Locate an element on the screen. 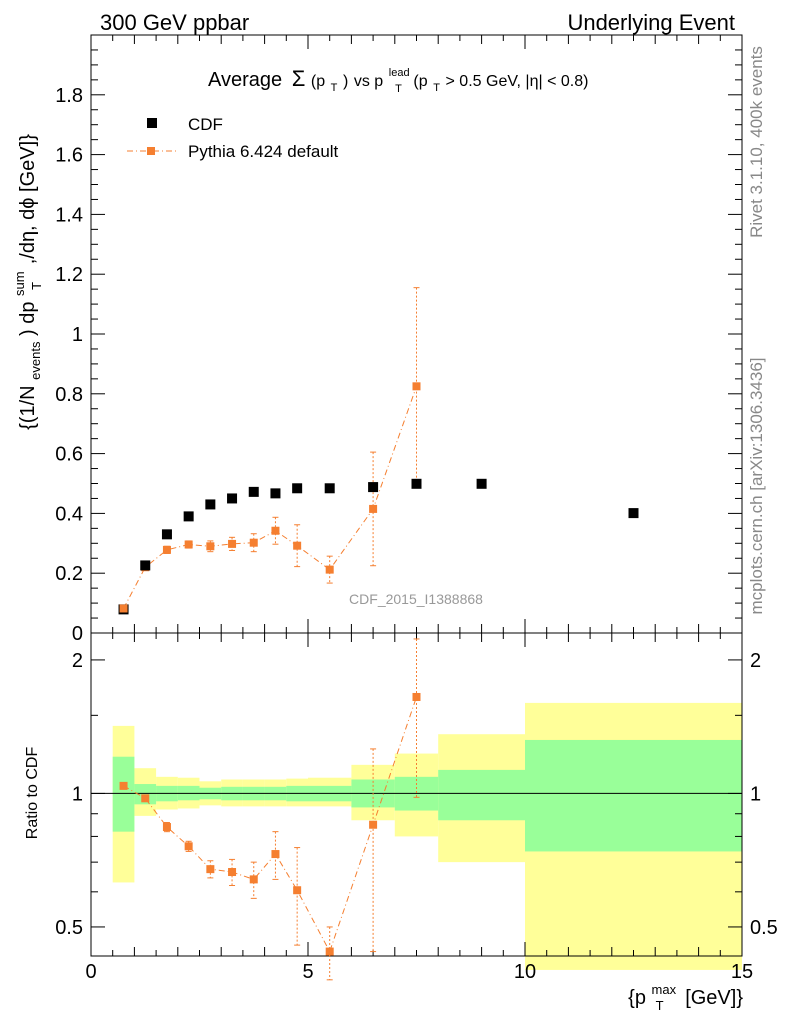  ratio-ytick-label: 0.5 is located at coordinates (69, 928).